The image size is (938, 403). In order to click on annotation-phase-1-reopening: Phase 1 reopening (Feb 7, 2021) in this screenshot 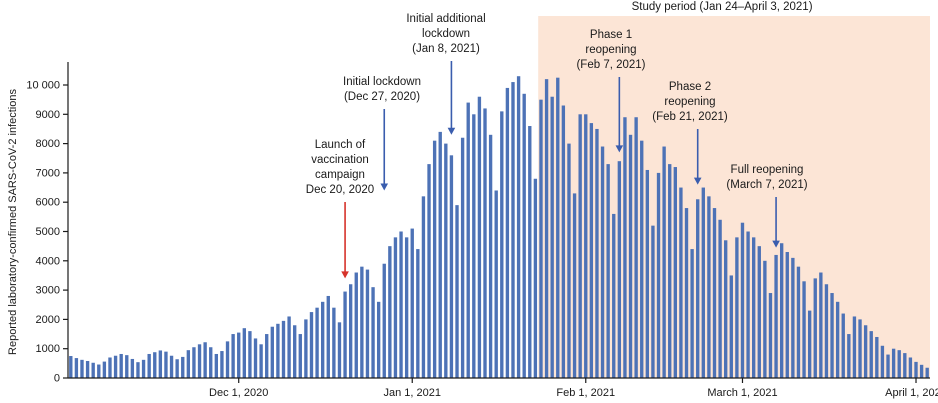, I will do `click(610, 50)`.